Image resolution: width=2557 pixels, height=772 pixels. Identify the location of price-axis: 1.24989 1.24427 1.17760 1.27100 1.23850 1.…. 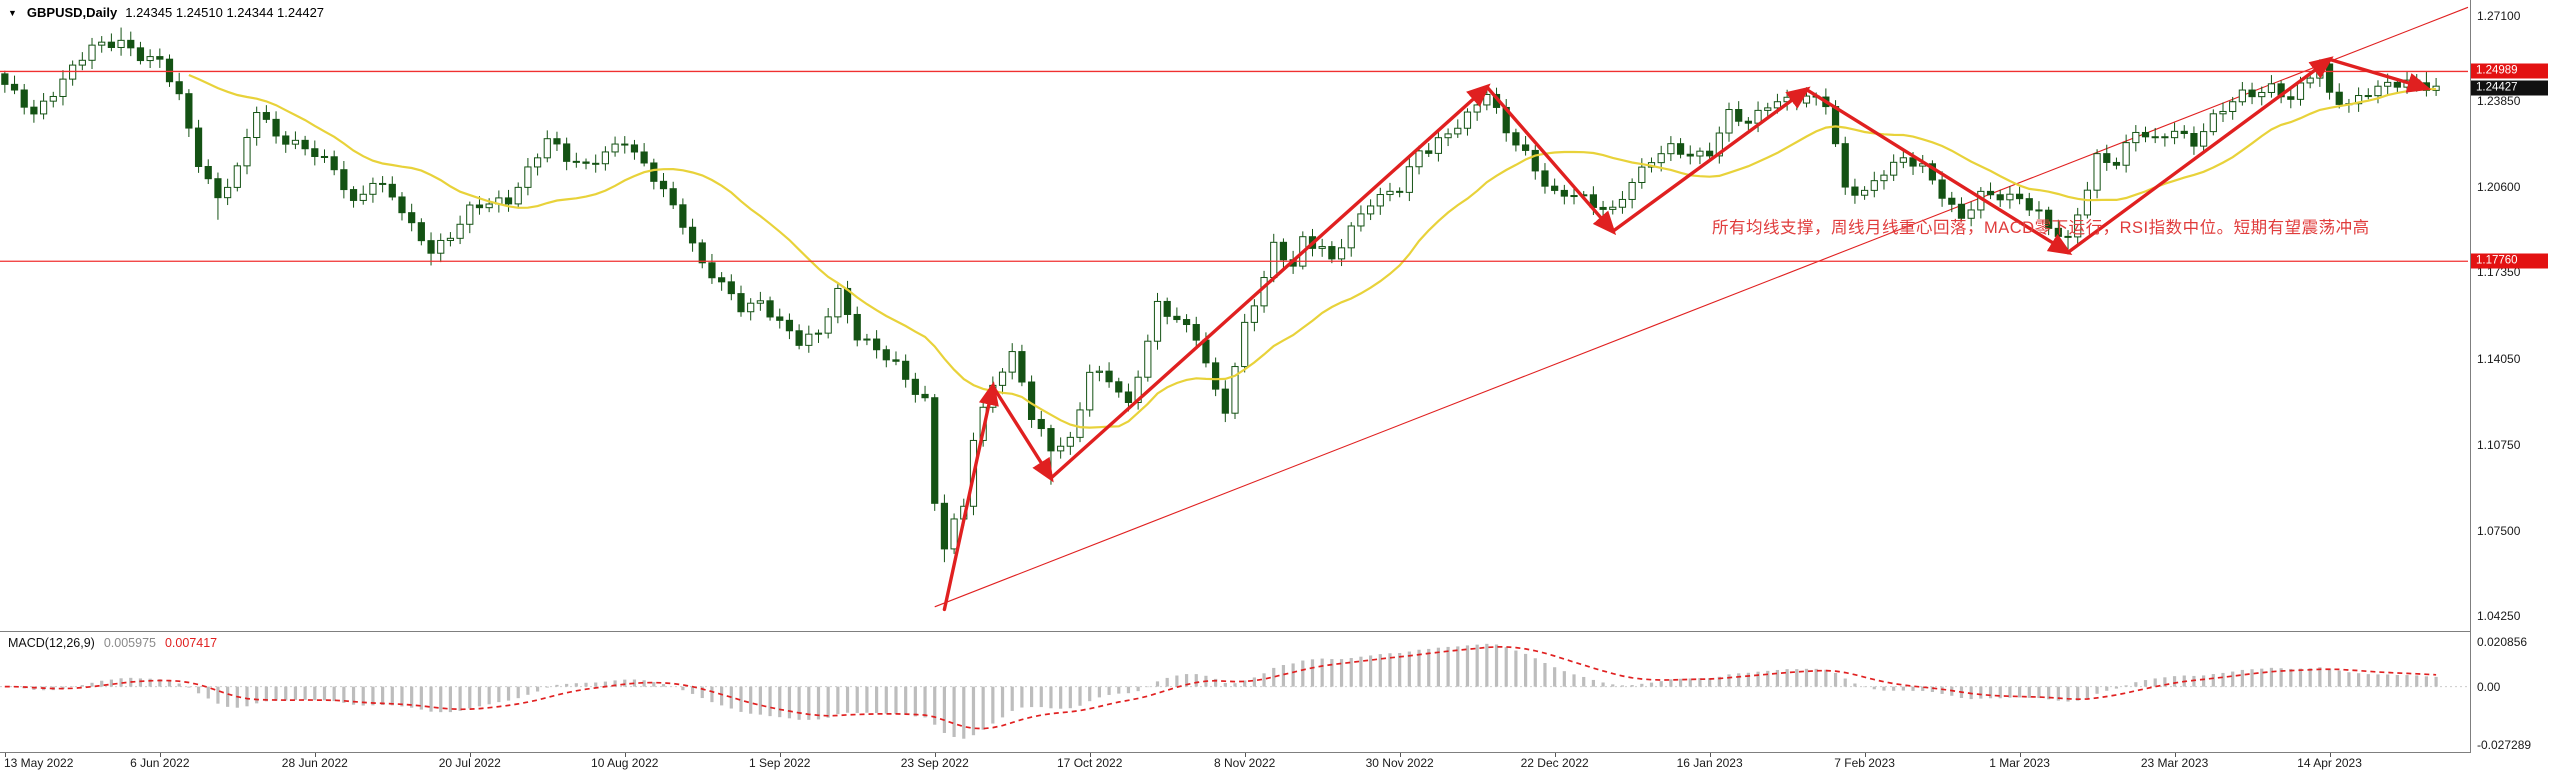
(2514, 376).